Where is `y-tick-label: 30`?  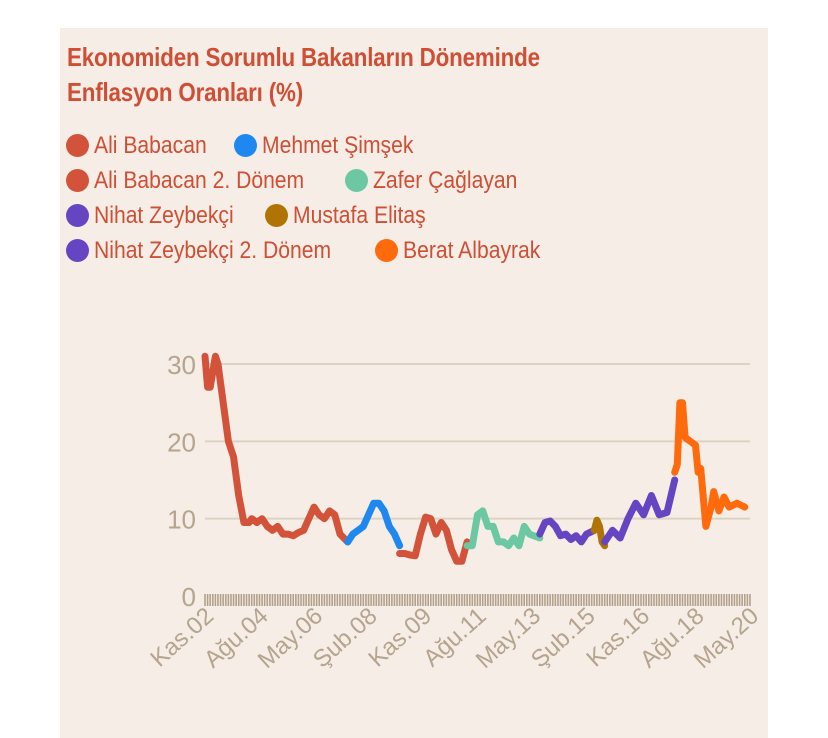 y-tick-label: 30 is located at coordinates (181, 365).